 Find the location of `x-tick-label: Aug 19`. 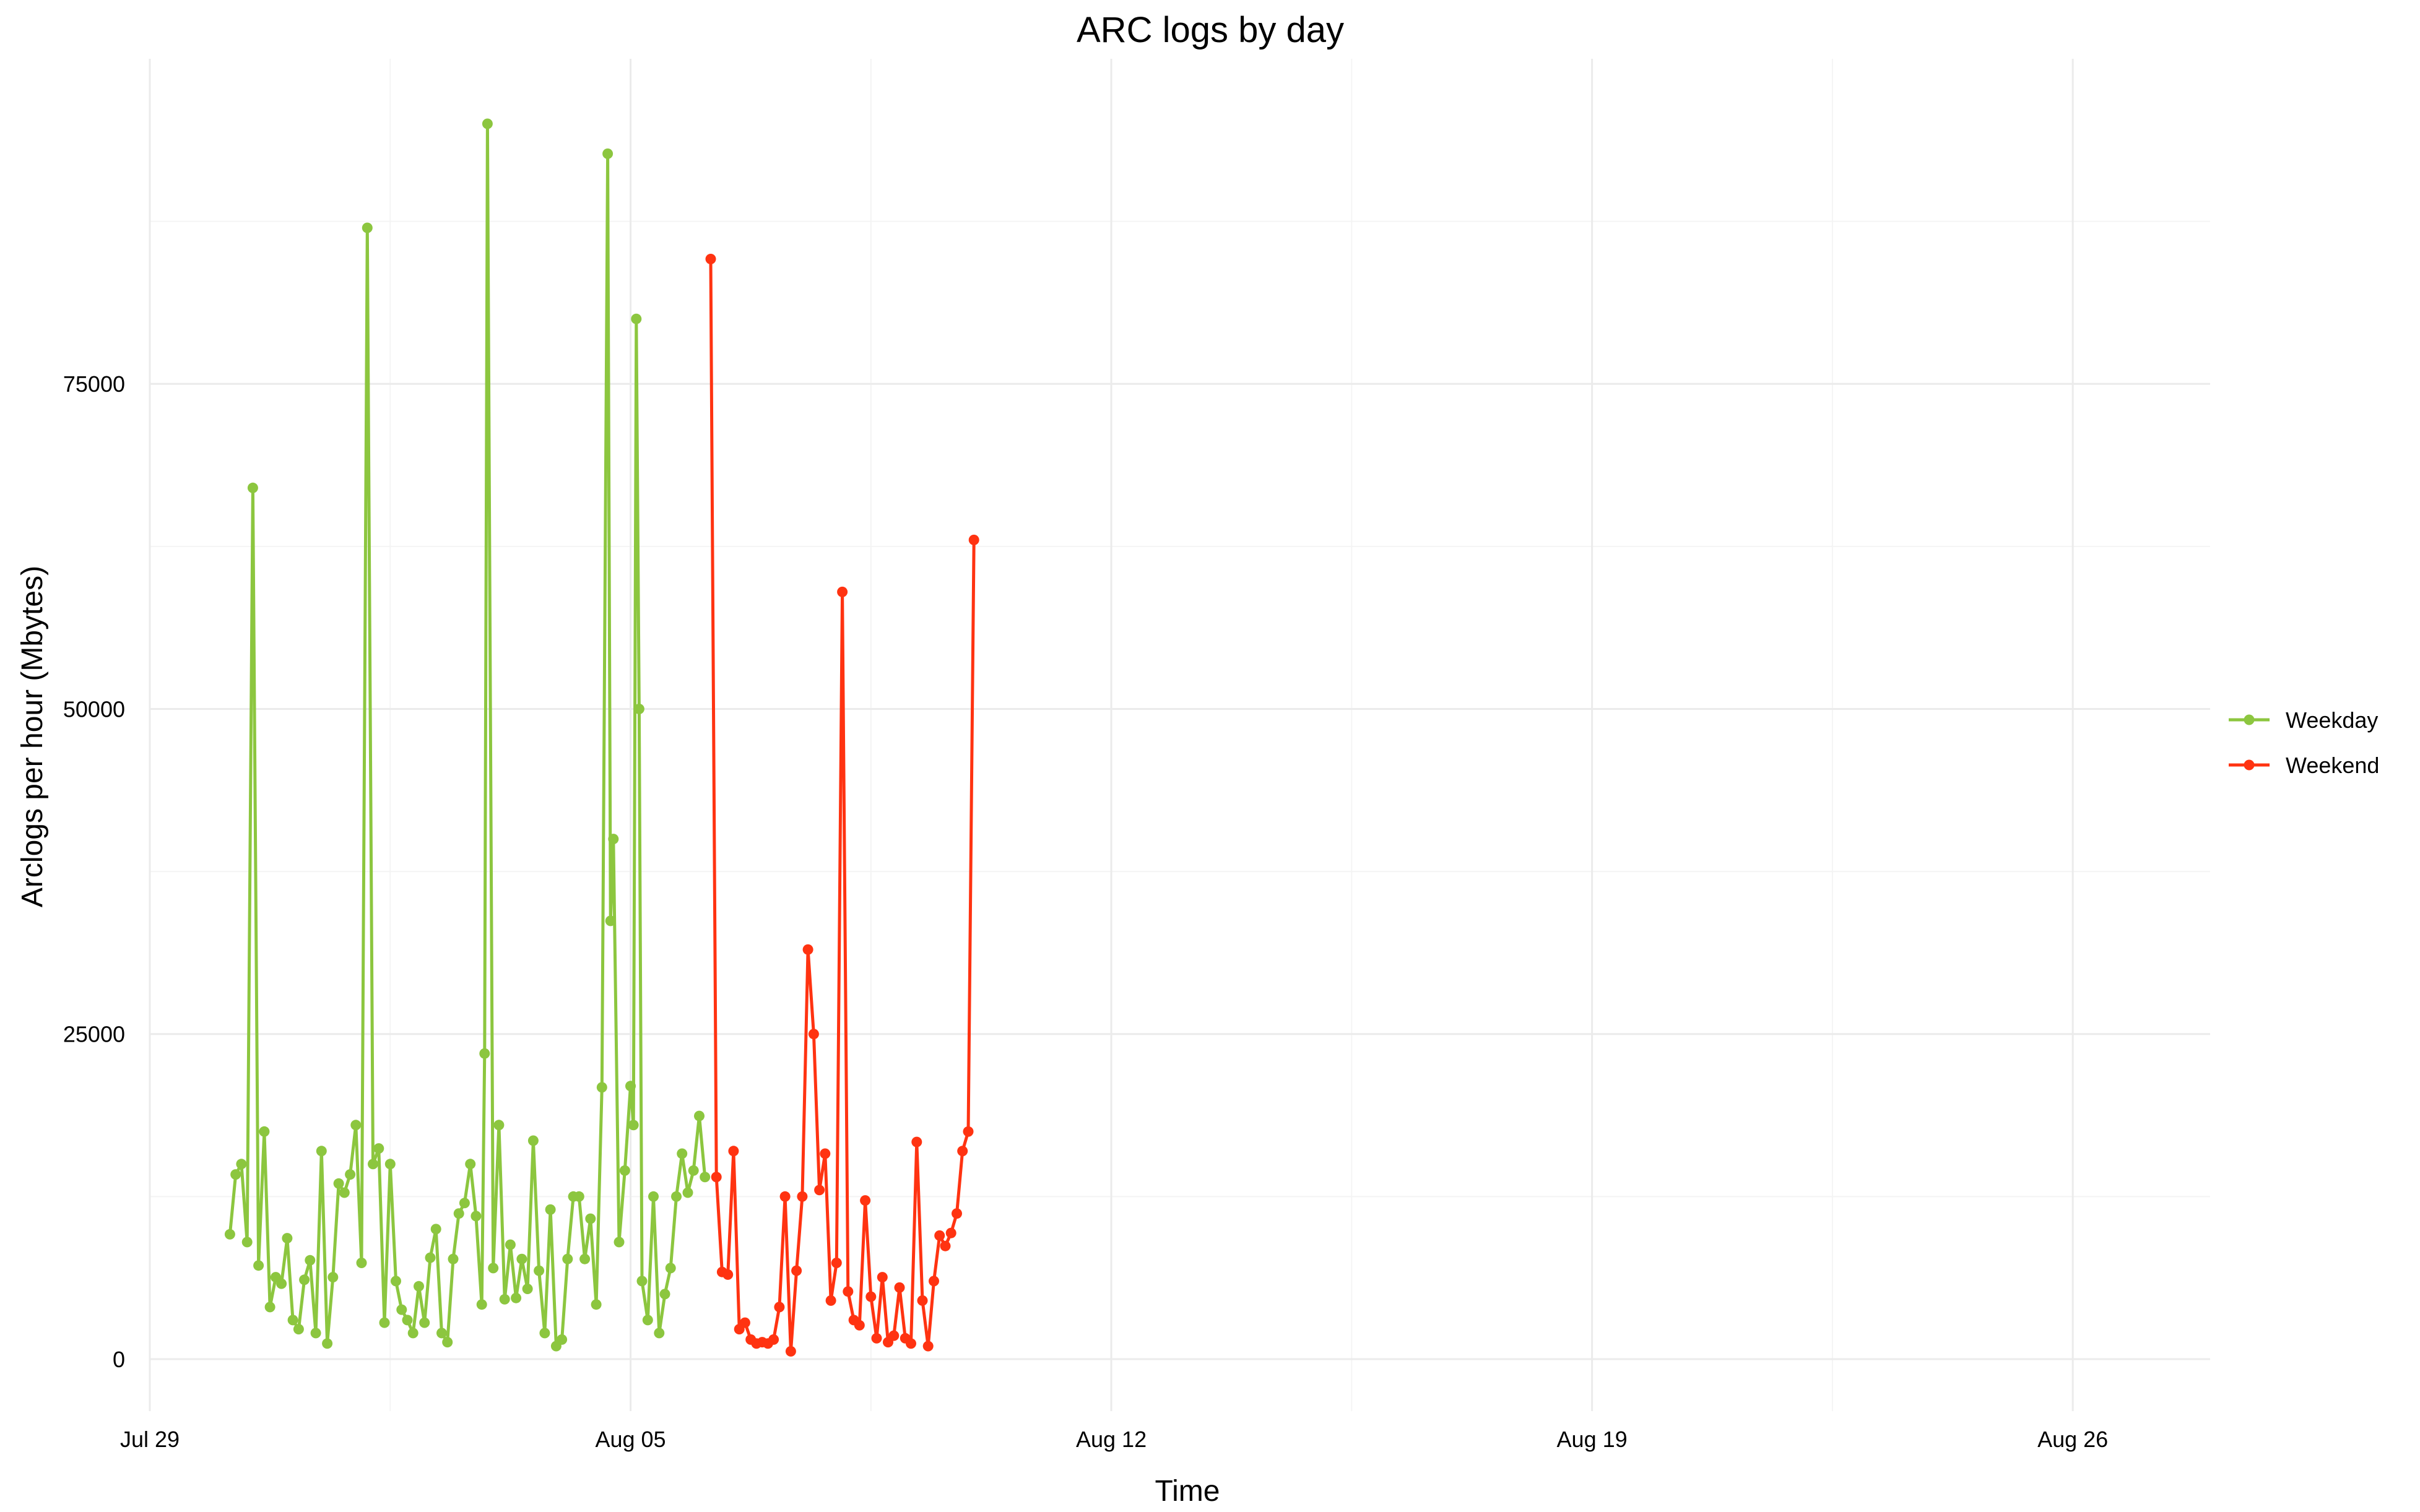

x-tick-label: Aug 19 is located at coordinates (1593, 1439).